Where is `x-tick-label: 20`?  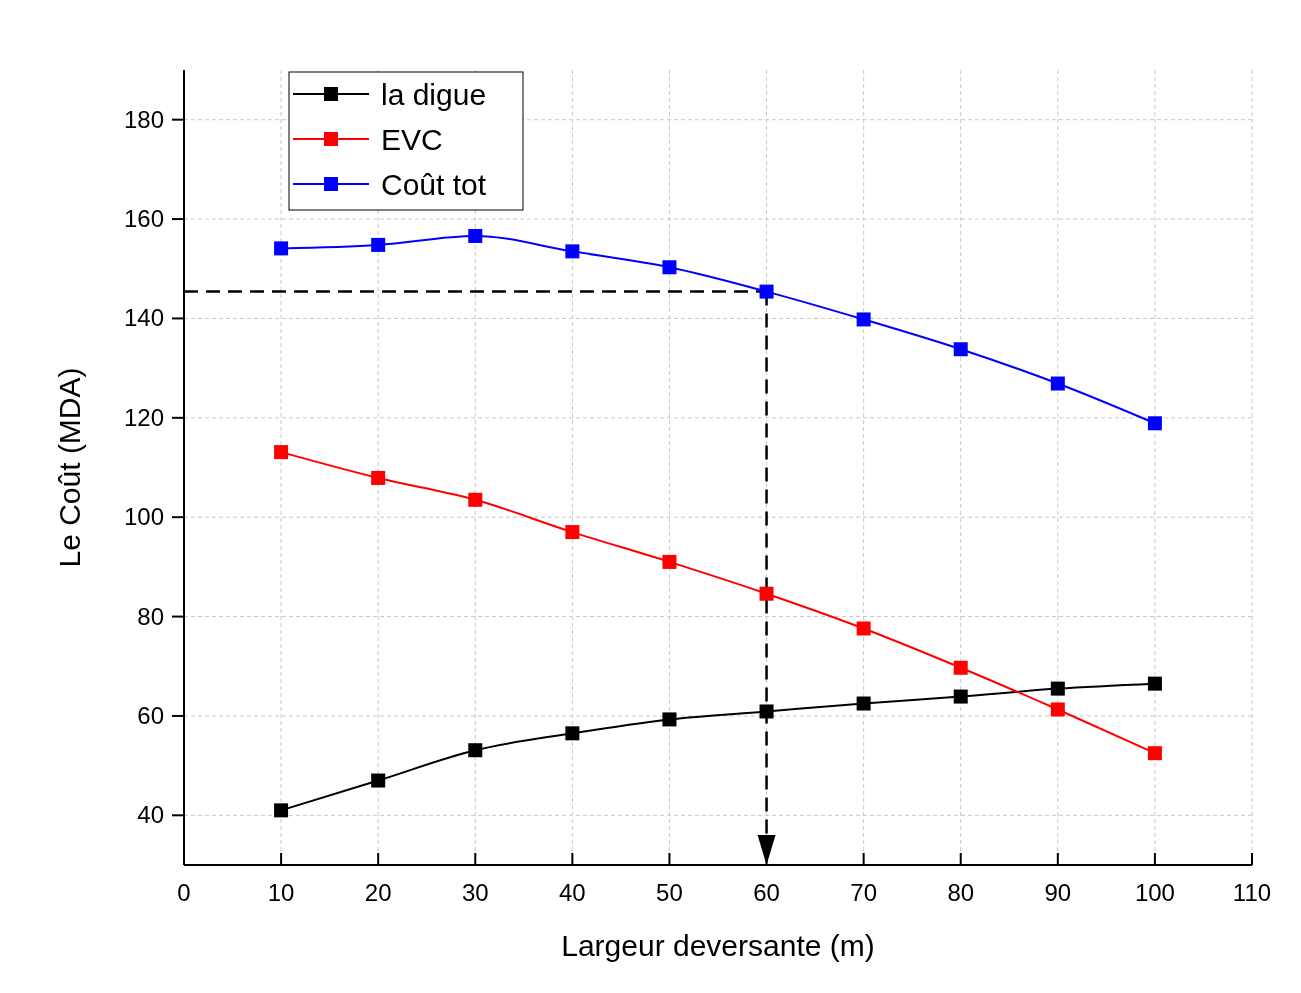 x-tick-label: 20 is located at coordinates (378, 892).